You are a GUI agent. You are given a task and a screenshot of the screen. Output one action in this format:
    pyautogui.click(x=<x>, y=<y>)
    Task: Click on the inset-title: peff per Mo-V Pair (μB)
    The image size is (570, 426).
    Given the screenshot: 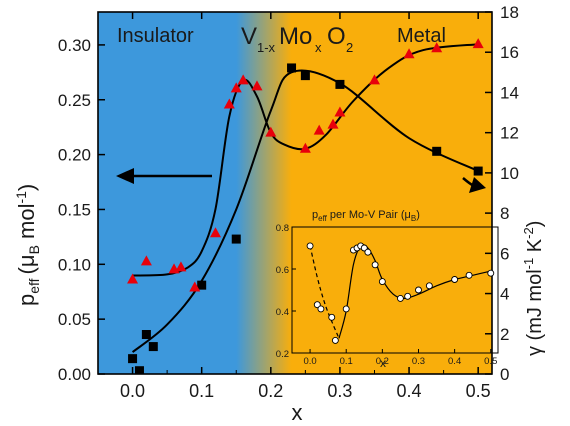 What is the action you would take?
    pyautogui.click(x=366, y=216)
    